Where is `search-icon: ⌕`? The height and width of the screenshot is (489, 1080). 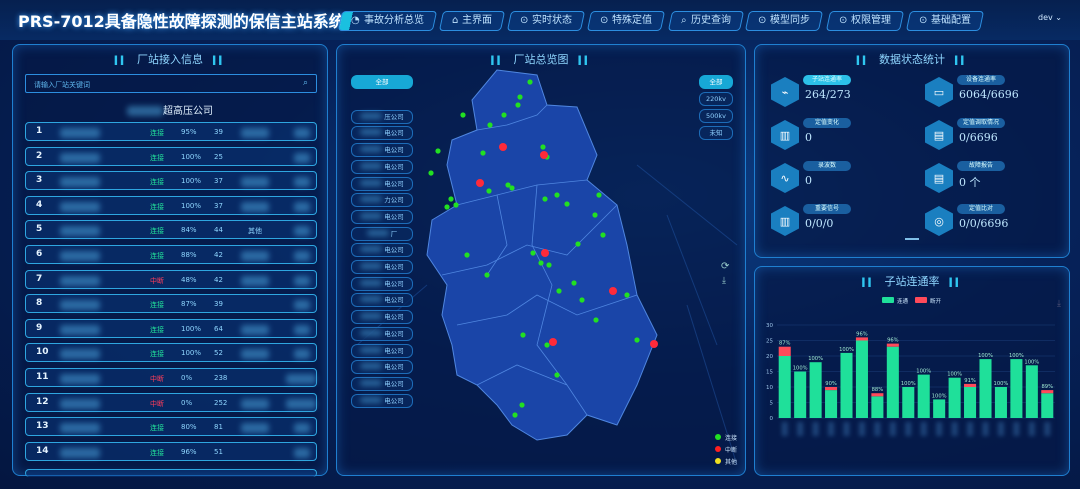 search-icon: ⌕ is located at coordinates (305, 83).